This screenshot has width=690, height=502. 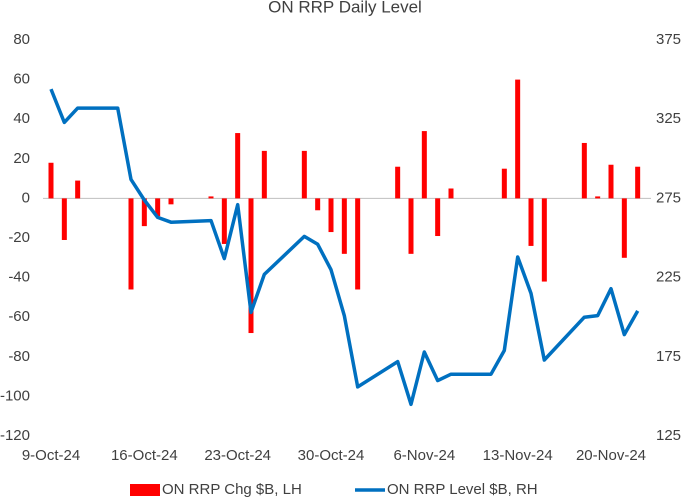 What do you see at coordinates (424, 455) in the screenshot?
I see `x-tick-label: 6-Nov-24` at bounding box center [424, 455].